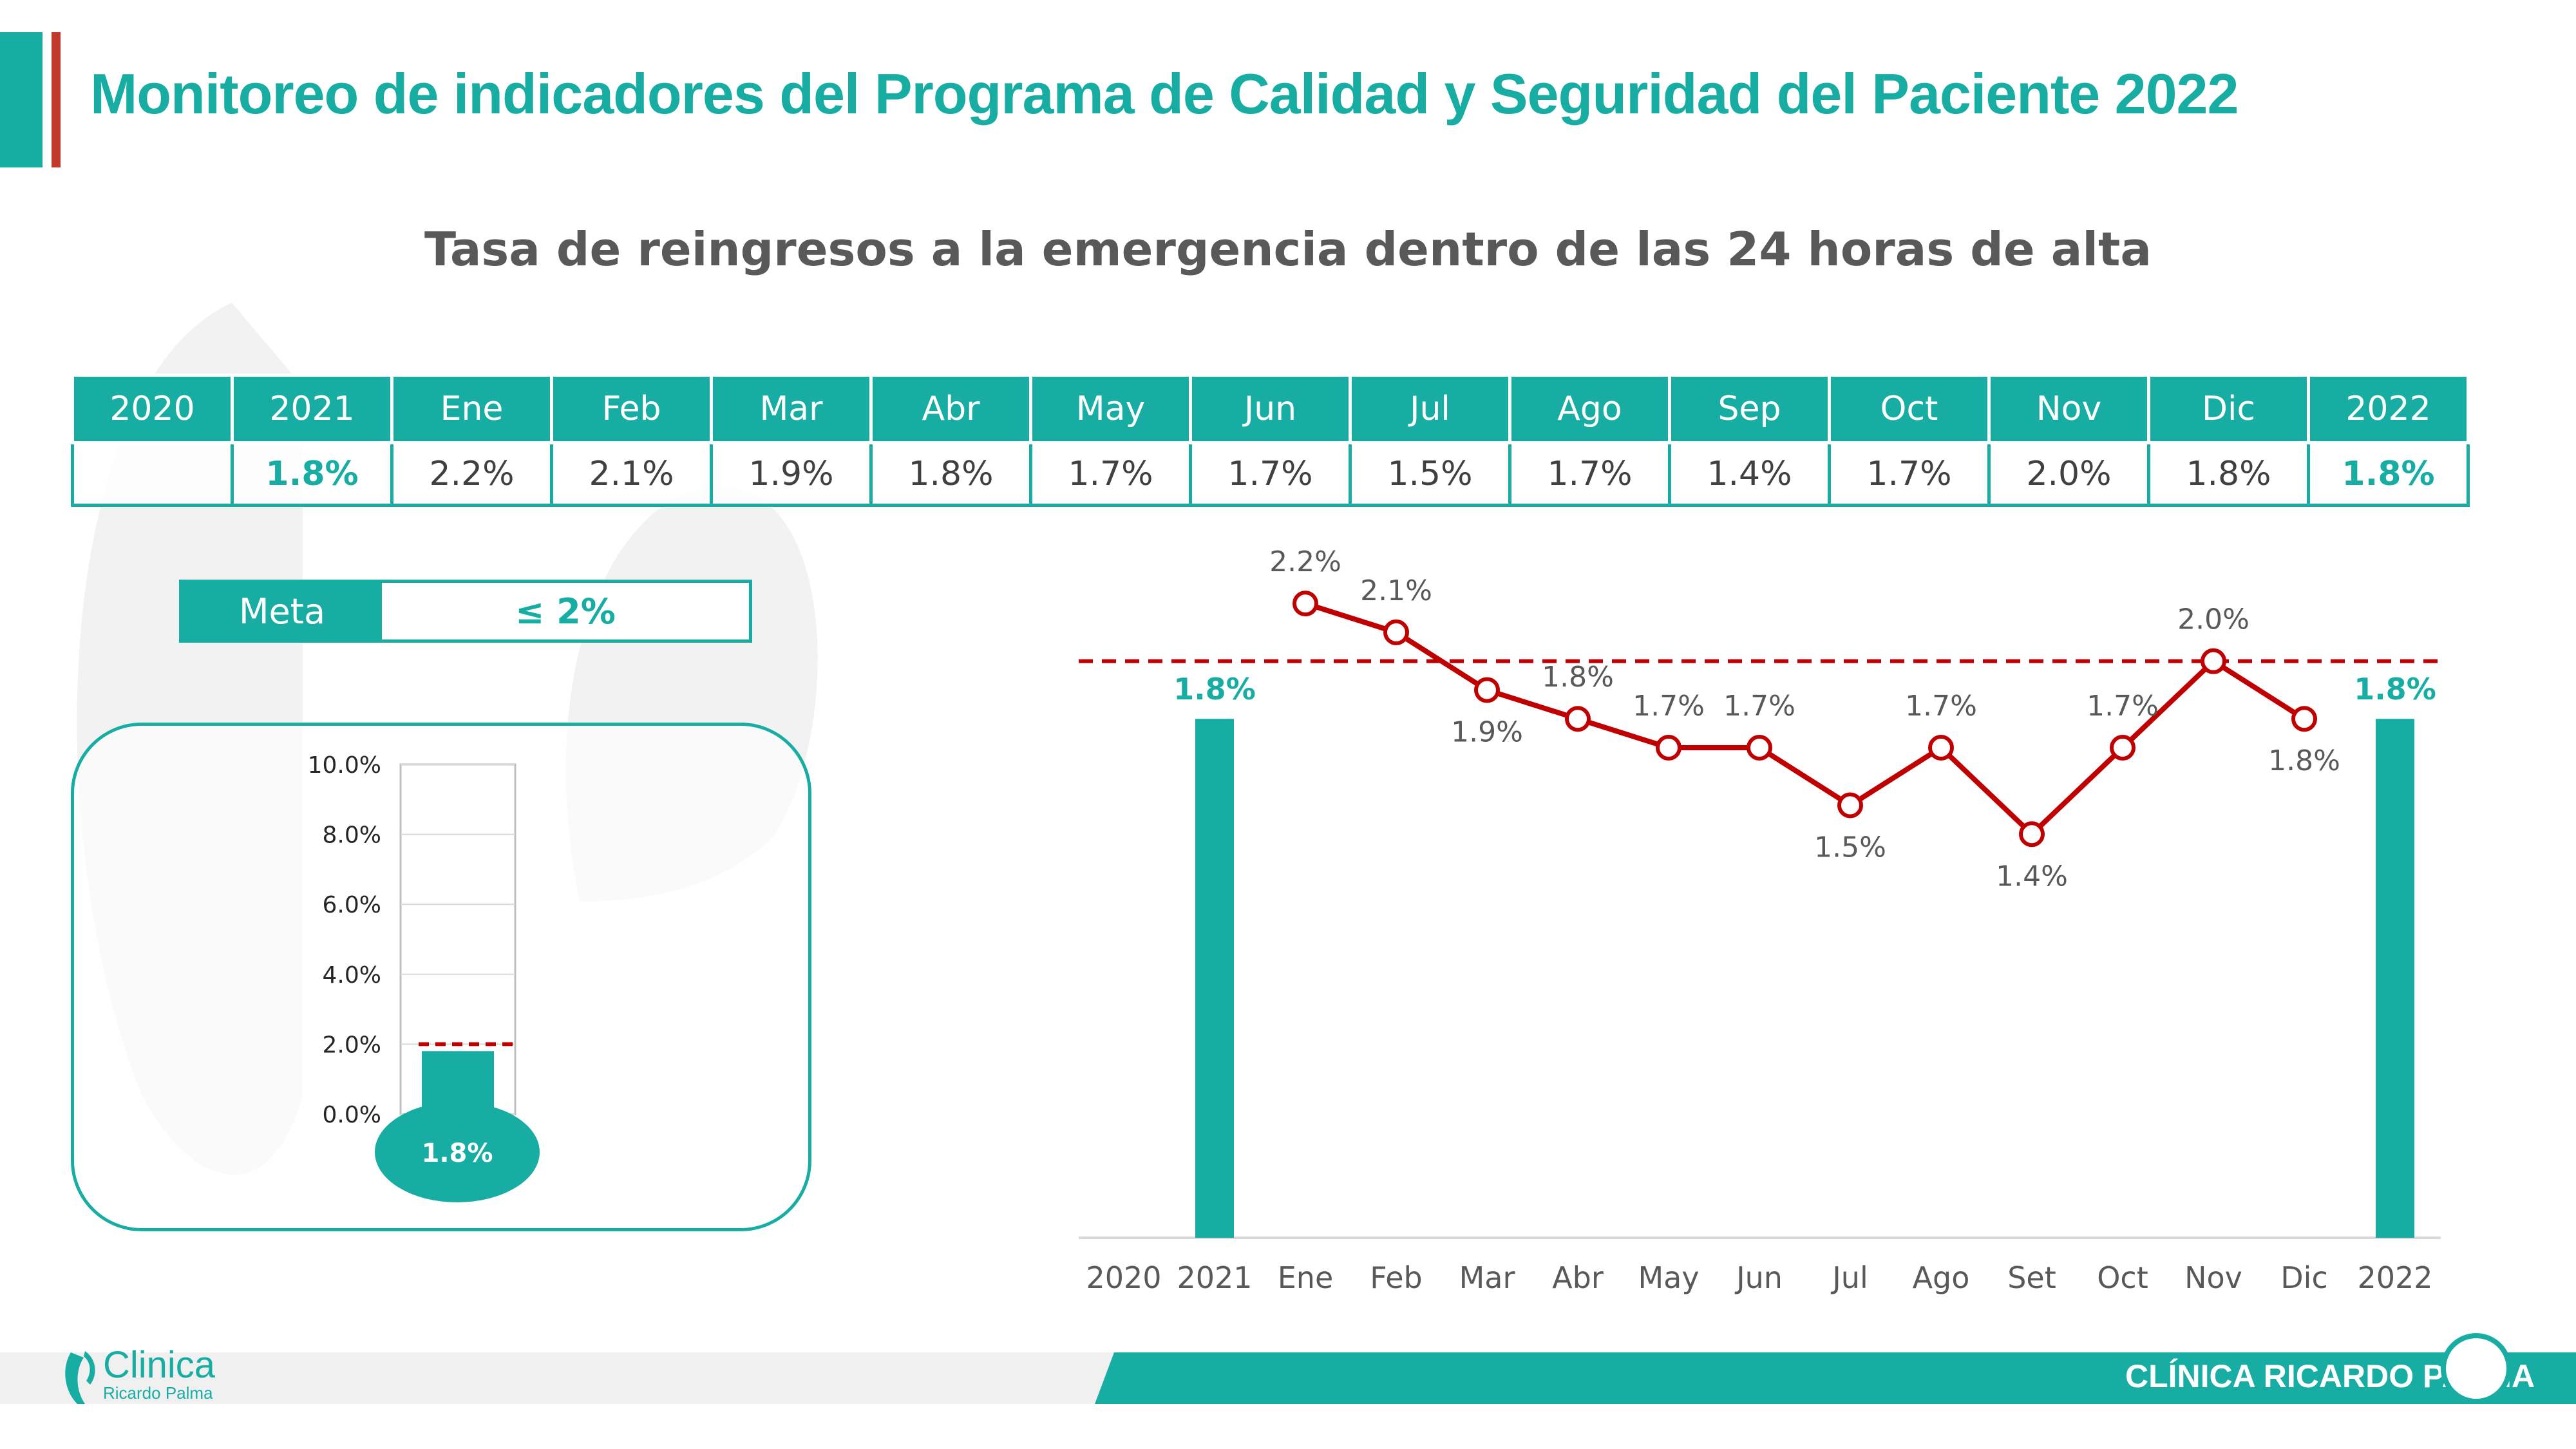 This screenshot has height=1449, width=2576. I want to click on table-header-cell: 2021, so click(312, 409).